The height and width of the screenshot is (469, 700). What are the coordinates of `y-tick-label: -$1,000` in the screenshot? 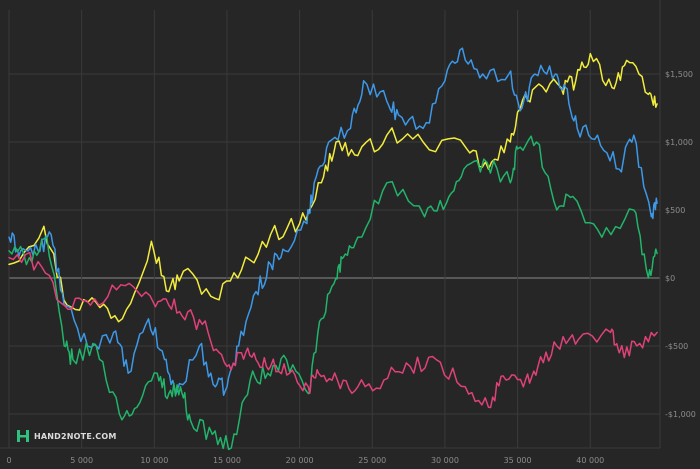 It's located at (680, 414).